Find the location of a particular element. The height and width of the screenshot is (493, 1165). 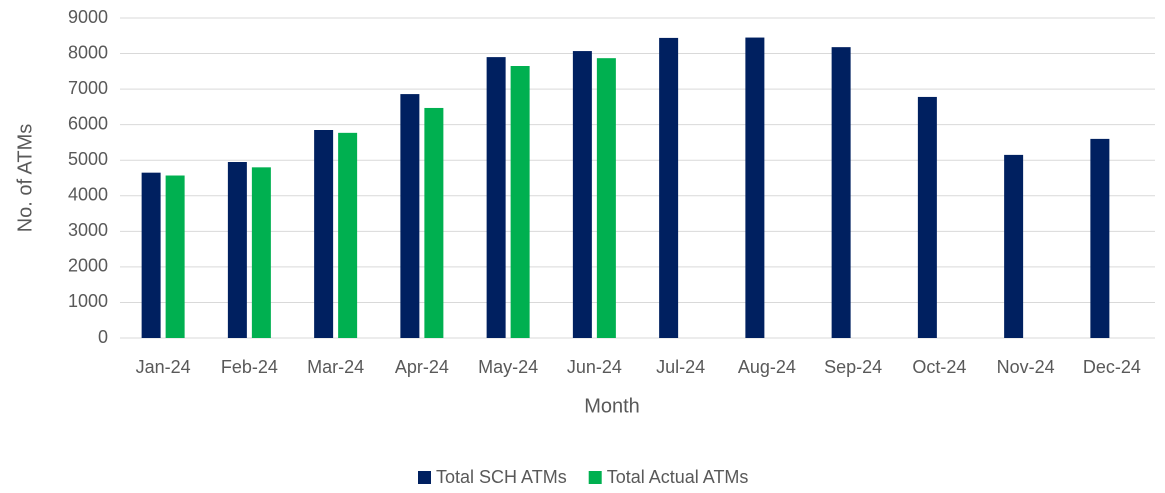

x-tick-label: Dec-24 is located at coordinates (1112, 367).